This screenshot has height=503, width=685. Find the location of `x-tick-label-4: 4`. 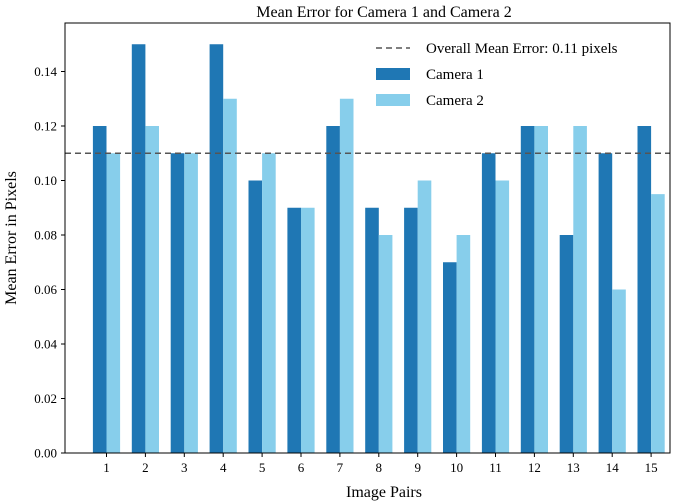

x-tick-label-4: 4 is located at coordinates (223, 467).